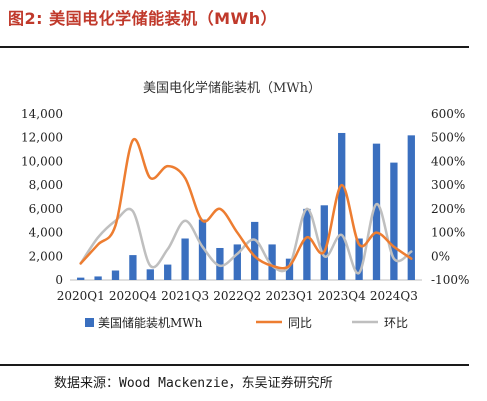 Image resolution: width=487 pixels, height=401 pixels. Describe the element at coordinates (234, 47) in the screenshot. I see `top-rule` at that location.